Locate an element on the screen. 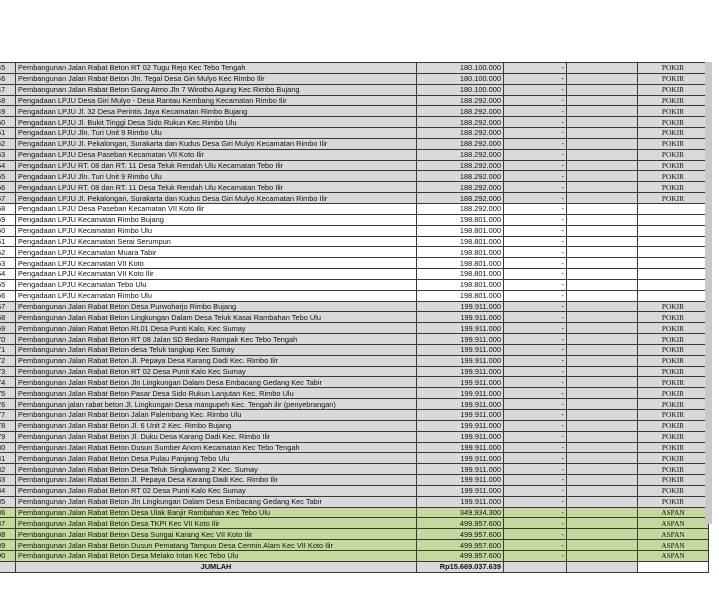 Image resolution: width=719 pixels, height=600 pixels. row-number-cell: 77 is located at coordinates (8, 415).